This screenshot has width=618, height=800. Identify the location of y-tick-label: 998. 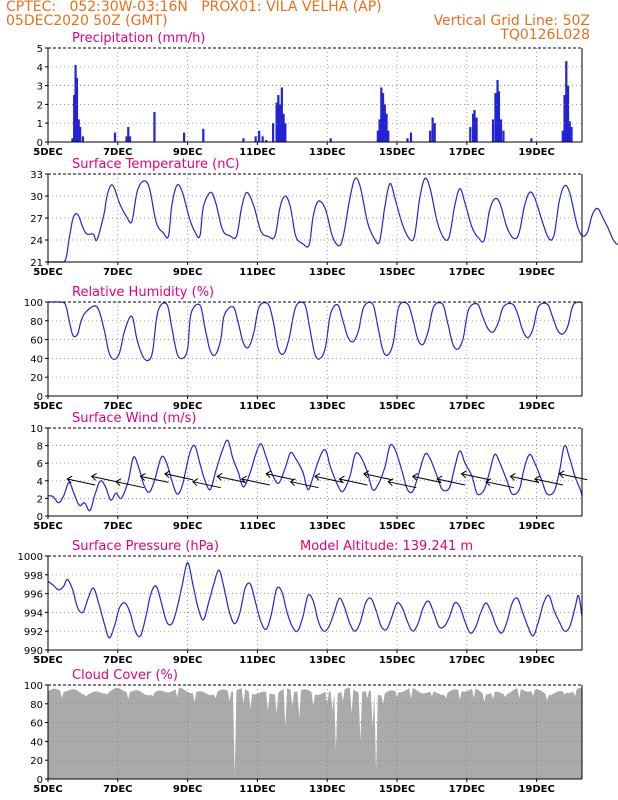
(33, 576).